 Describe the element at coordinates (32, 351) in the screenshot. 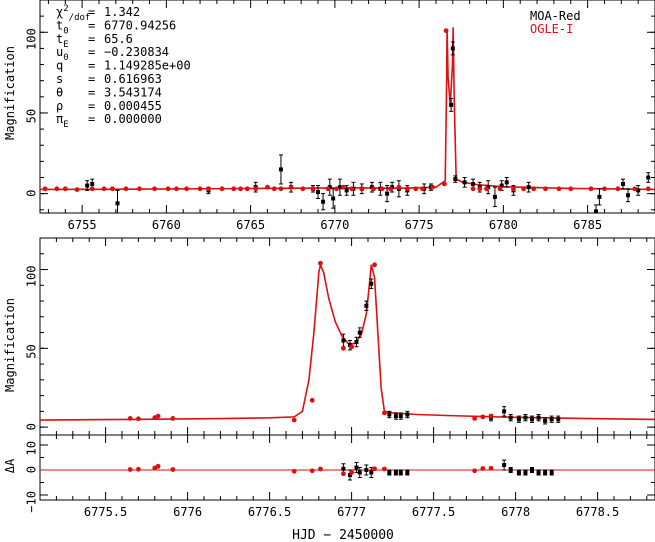

I see `y-tick-label: 50` at that location.